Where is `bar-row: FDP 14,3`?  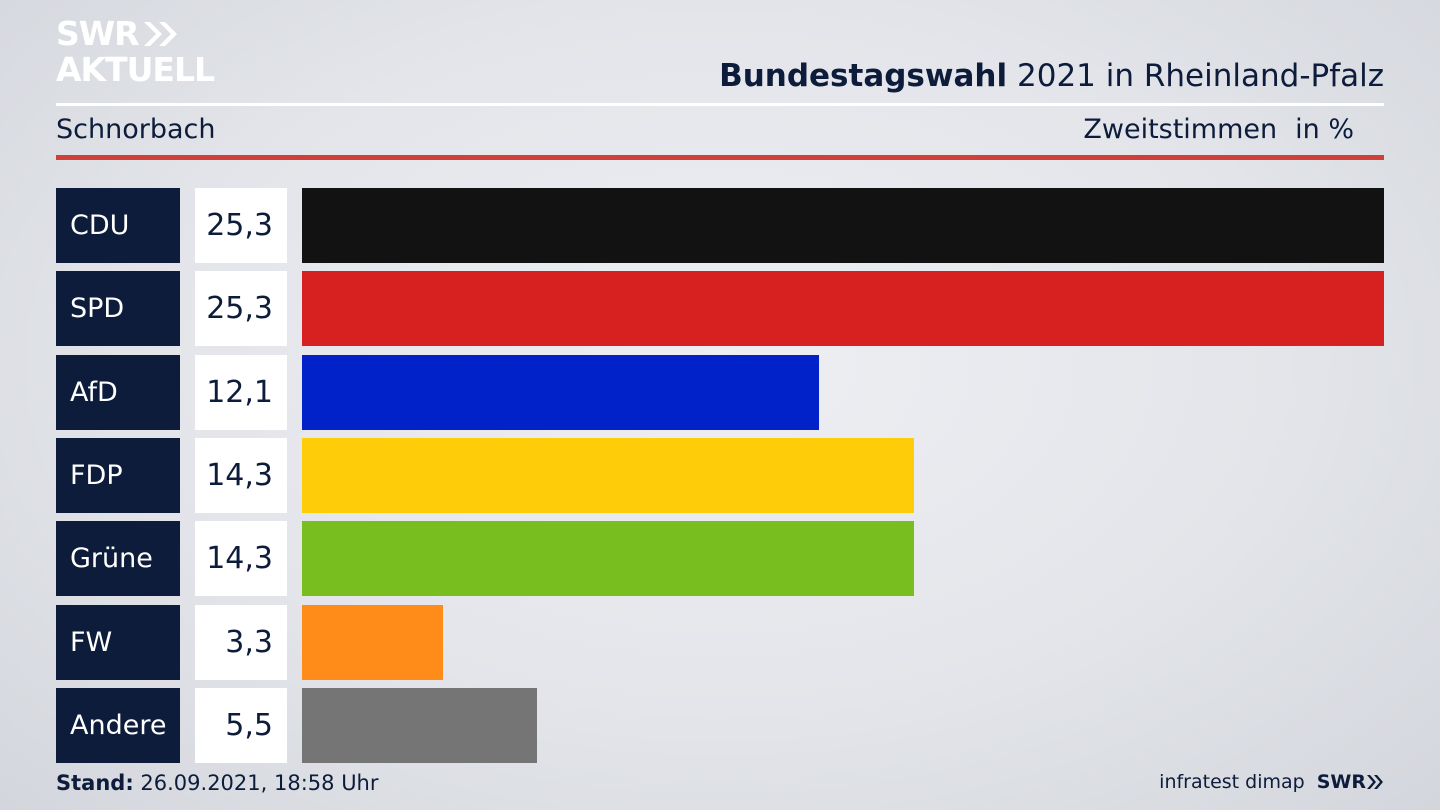 bar-row: FDP 14,3 is located at coordinates (720, 475).